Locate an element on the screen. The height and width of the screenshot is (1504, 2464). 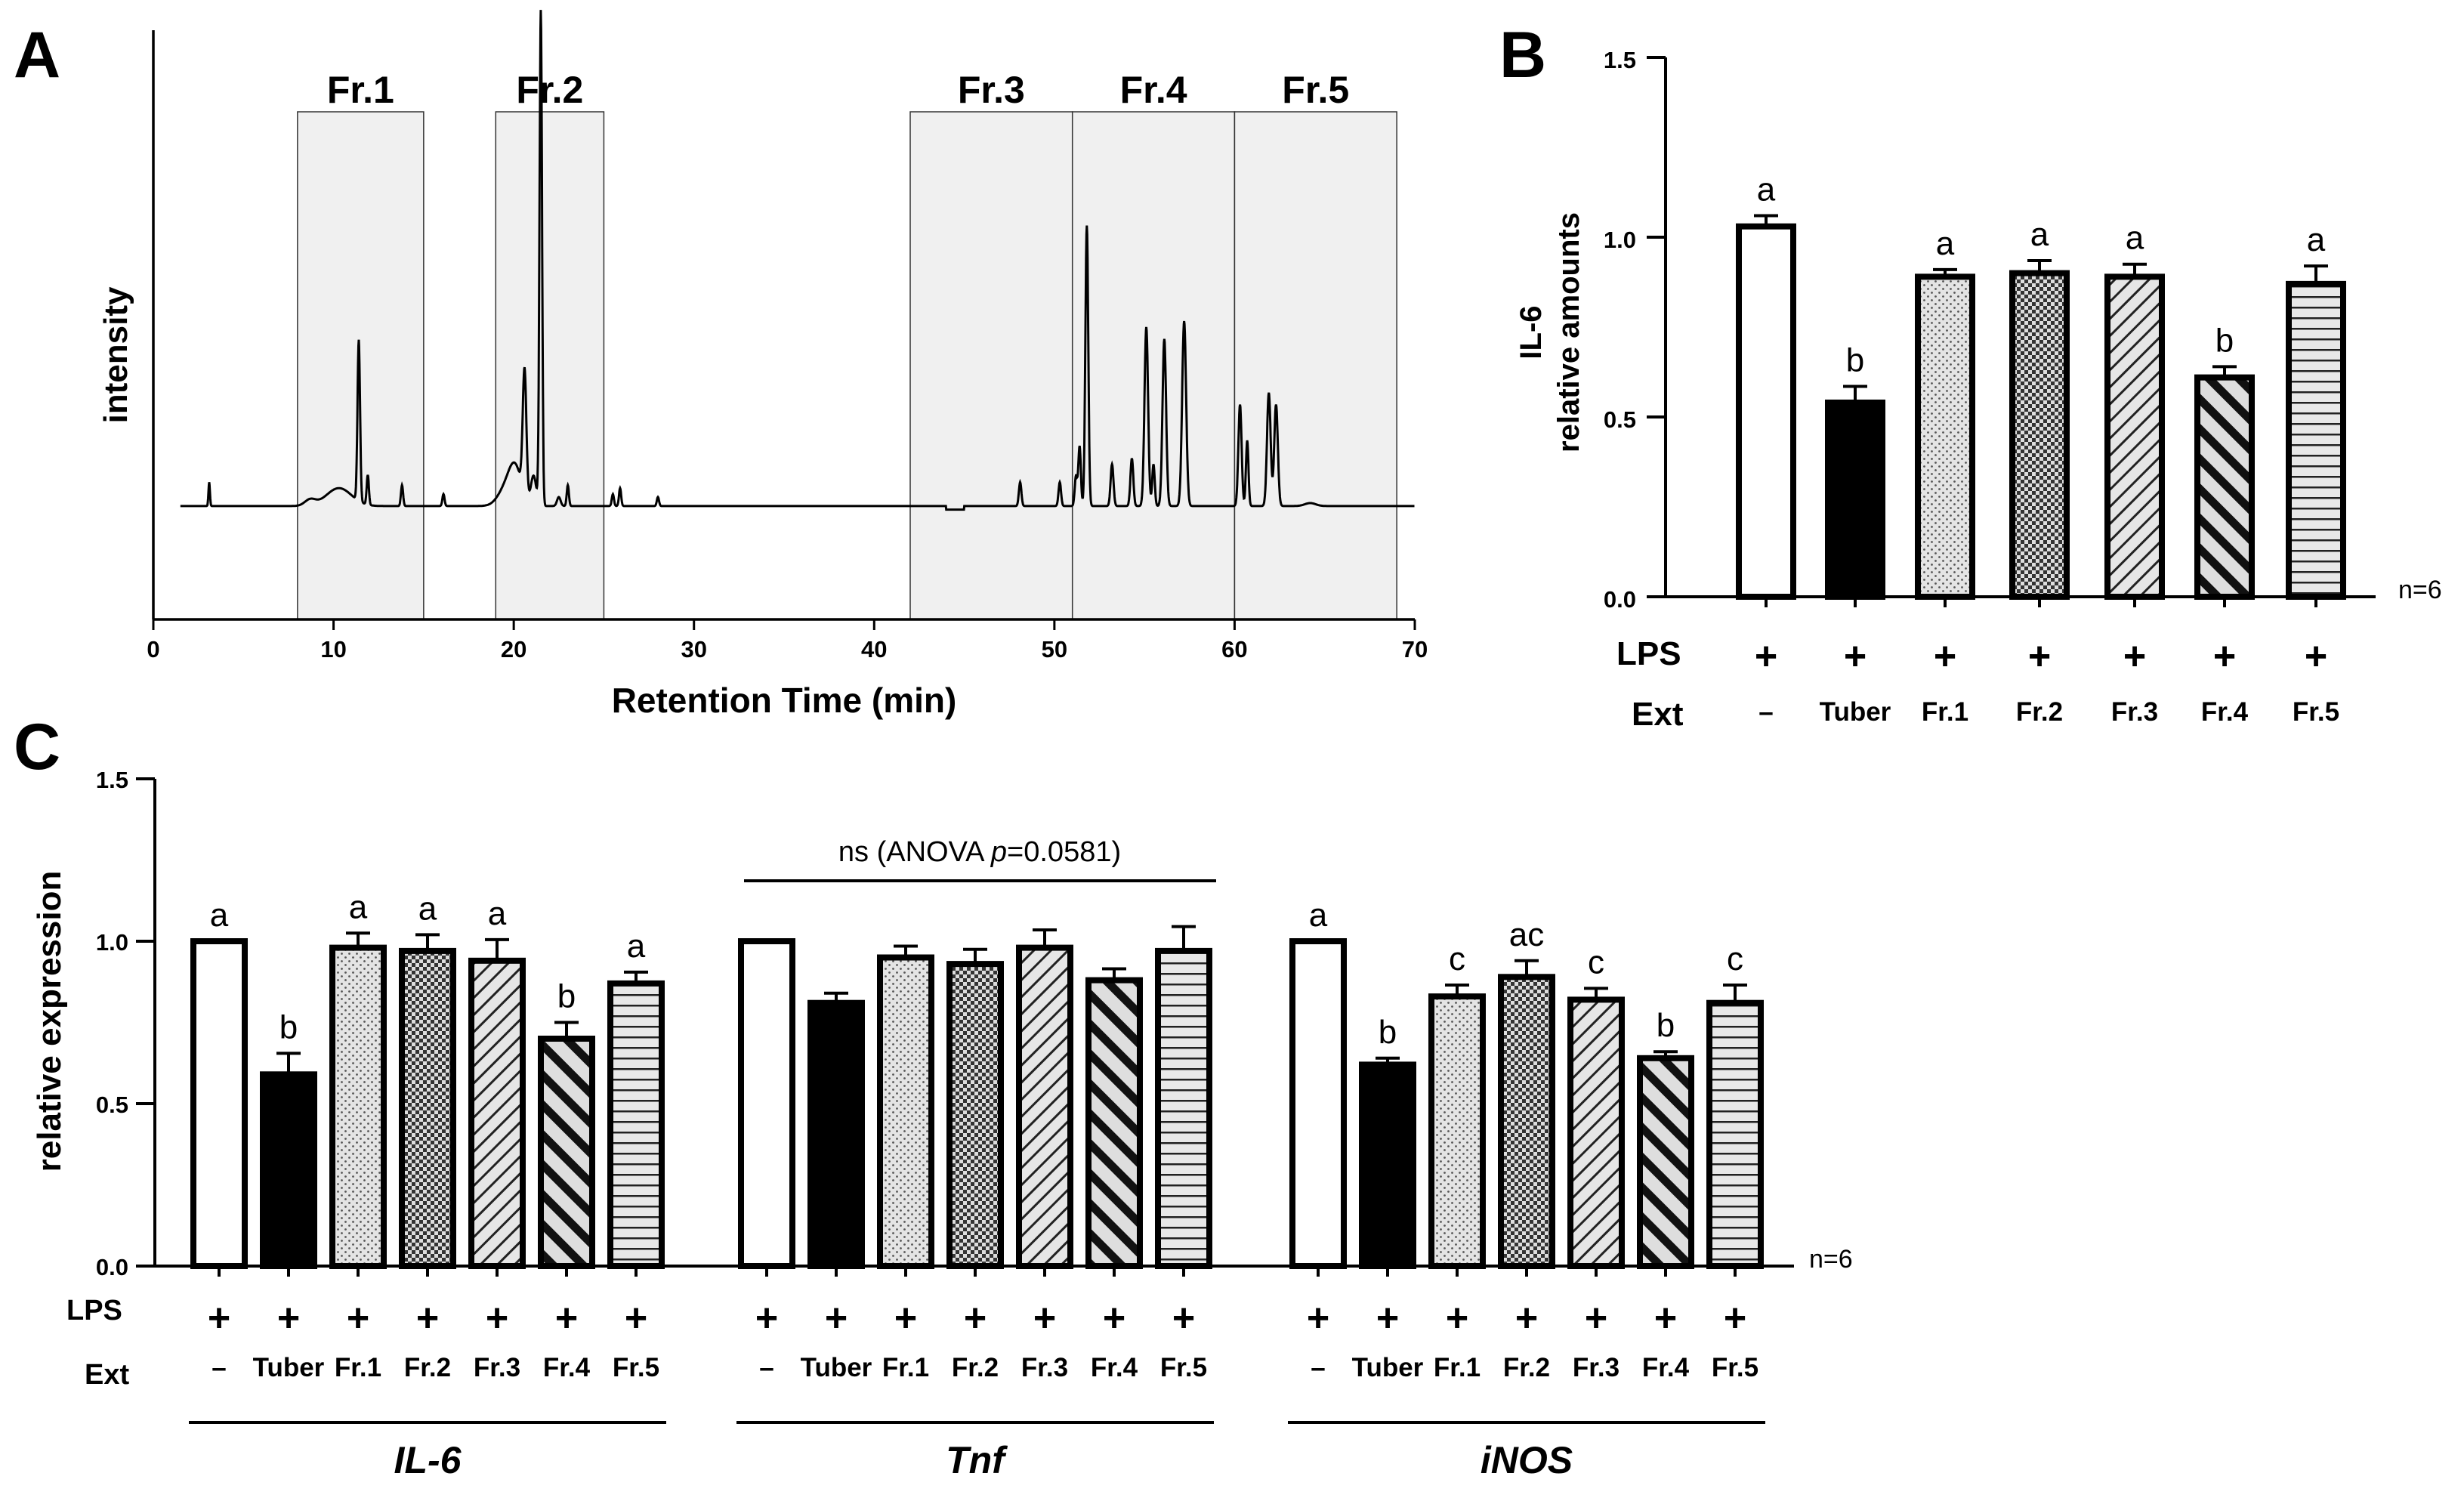
c-y-tick-label: 0.0 is located at coordinates (112, 1267).